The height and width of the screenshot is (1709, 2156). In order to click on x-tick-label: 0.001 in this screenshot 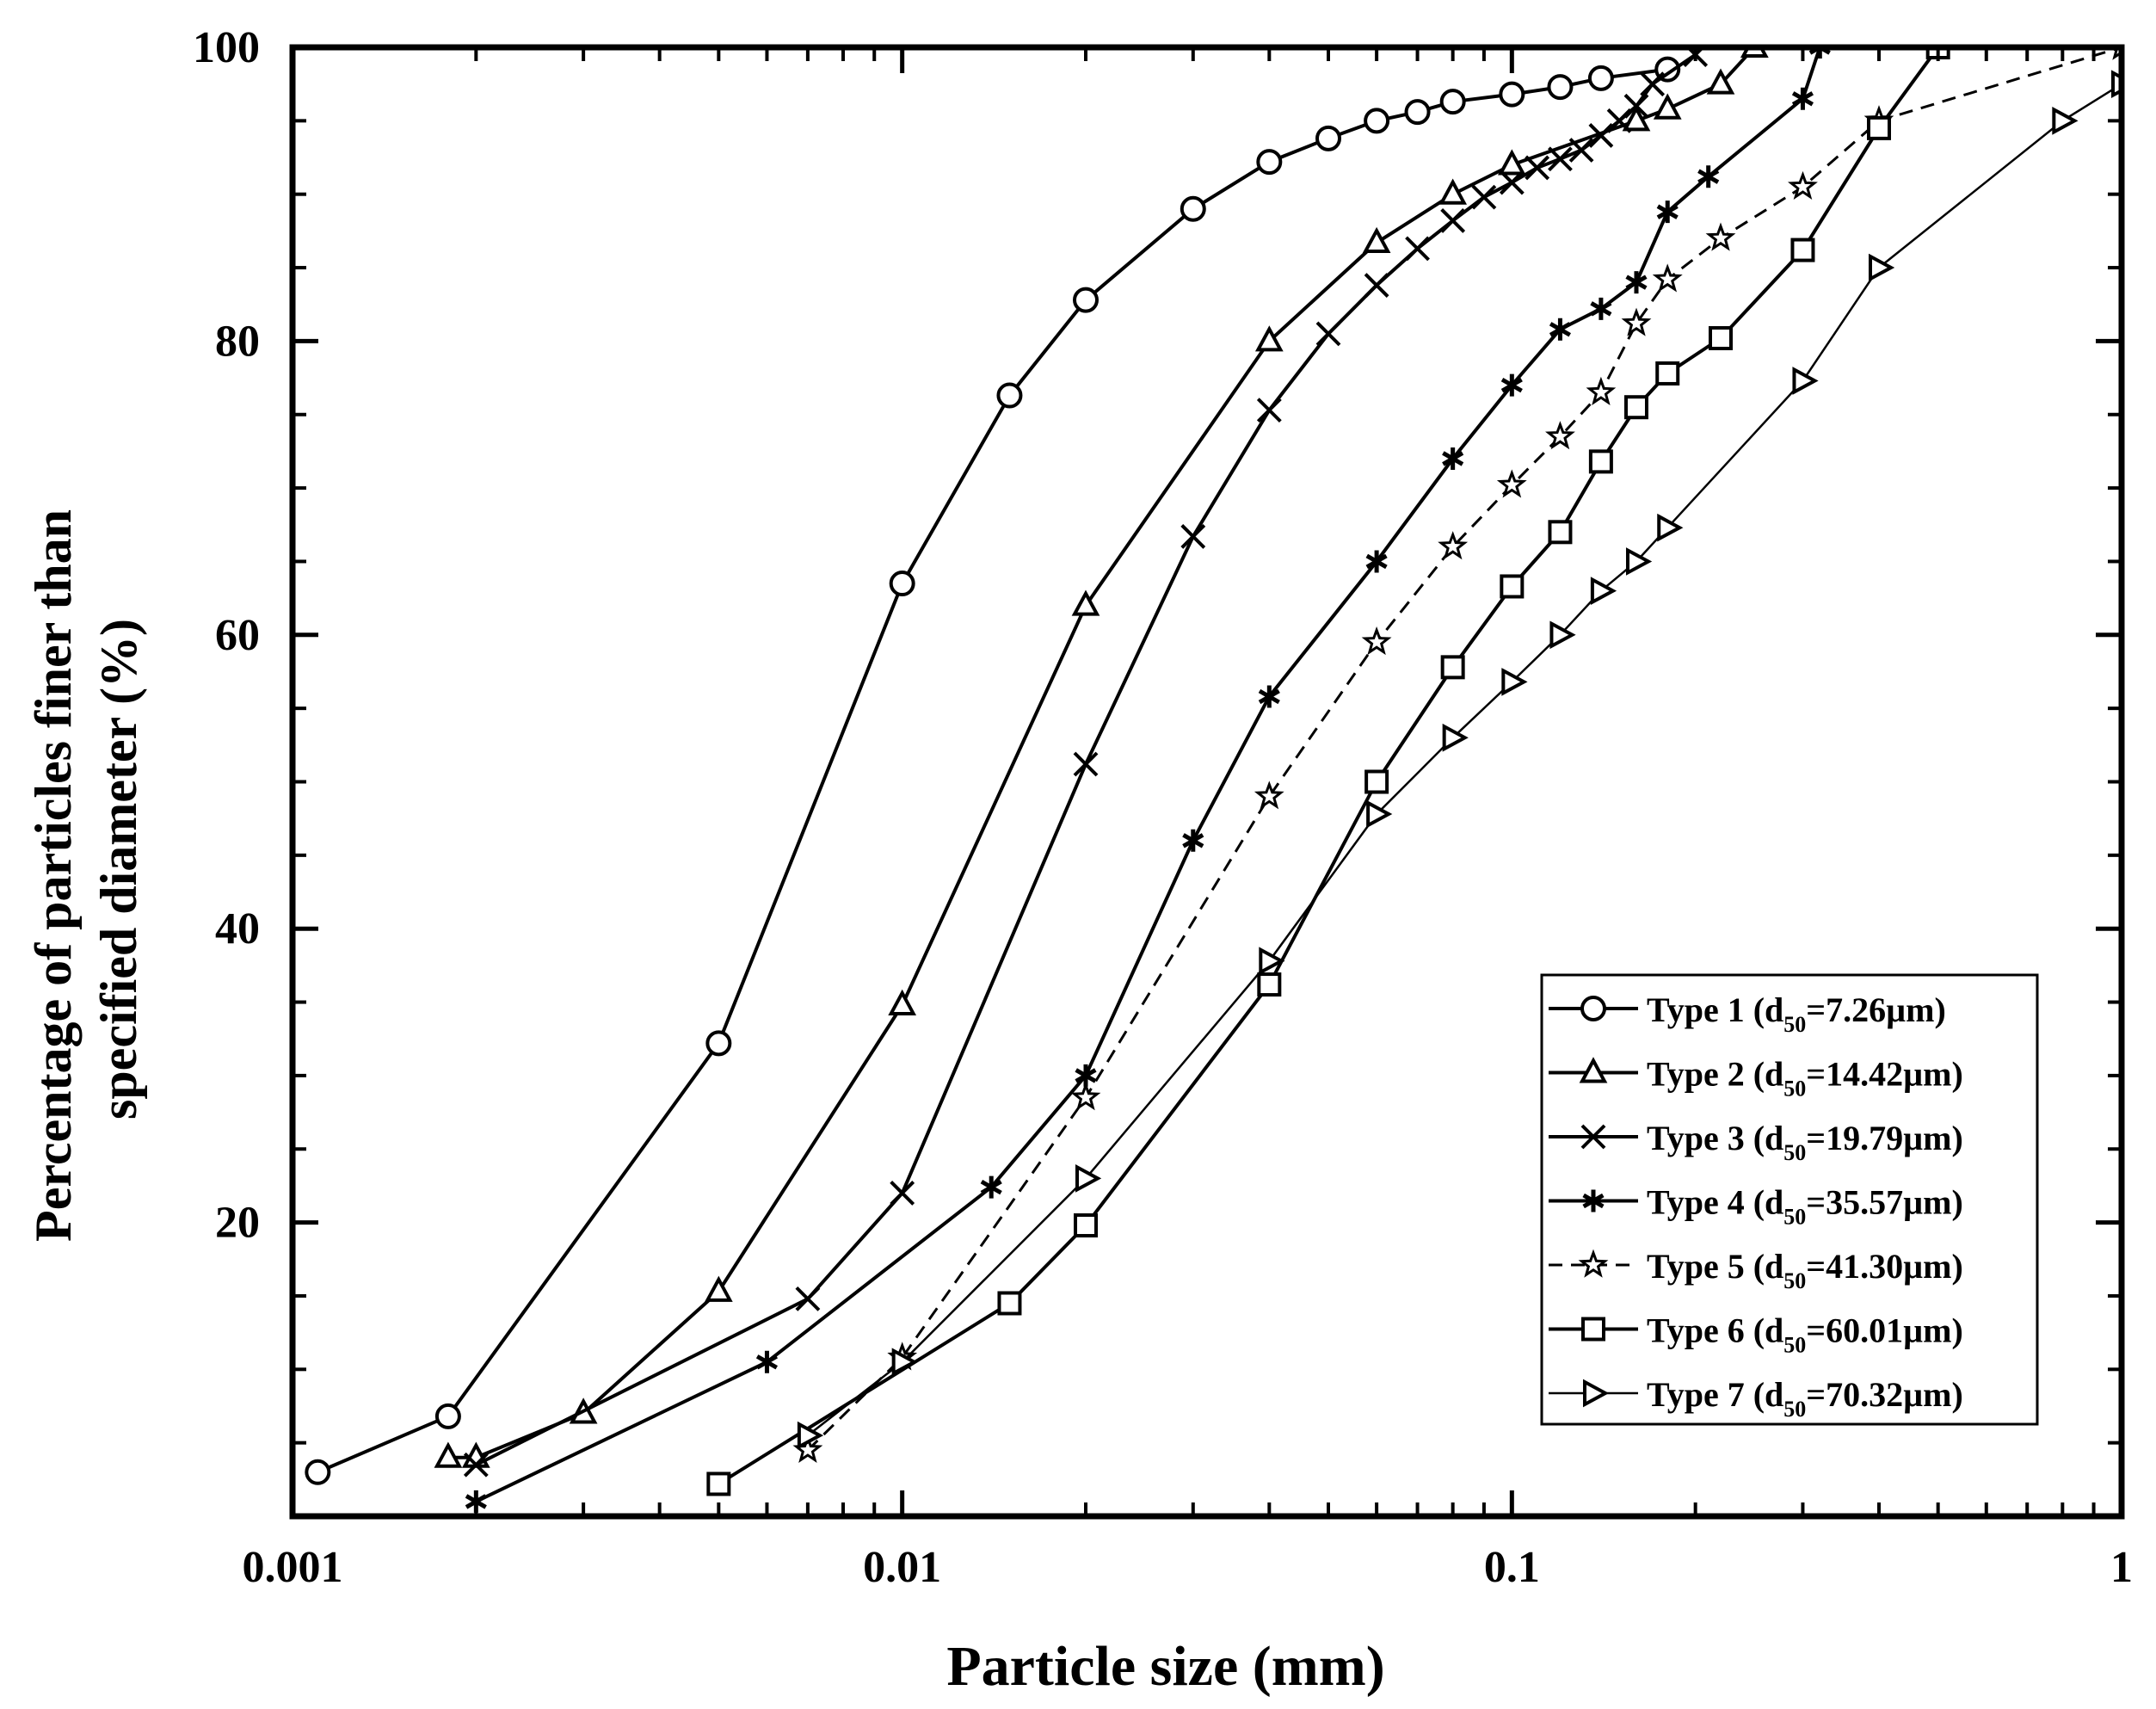, I will do `click(293, 1567)`.